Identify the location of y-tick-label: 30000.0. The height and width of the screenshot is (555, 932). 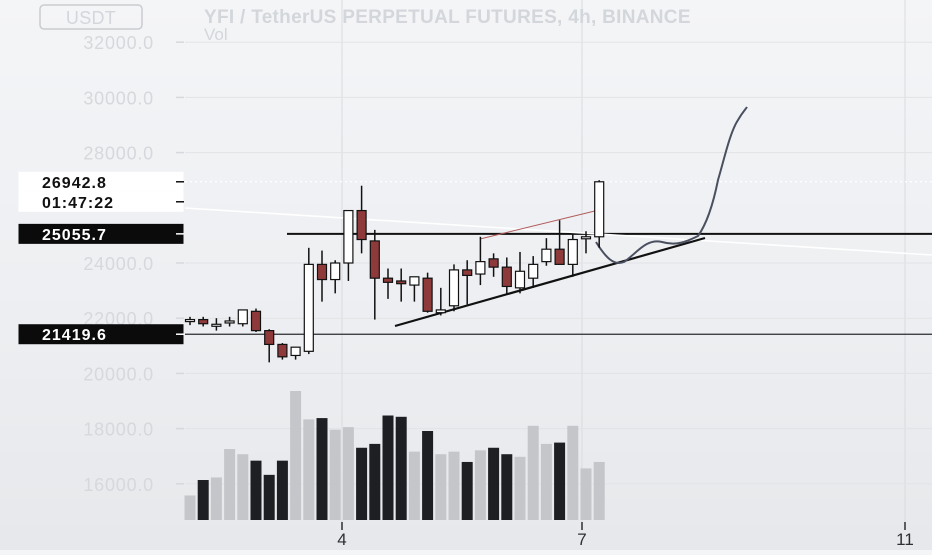
(118, 98).